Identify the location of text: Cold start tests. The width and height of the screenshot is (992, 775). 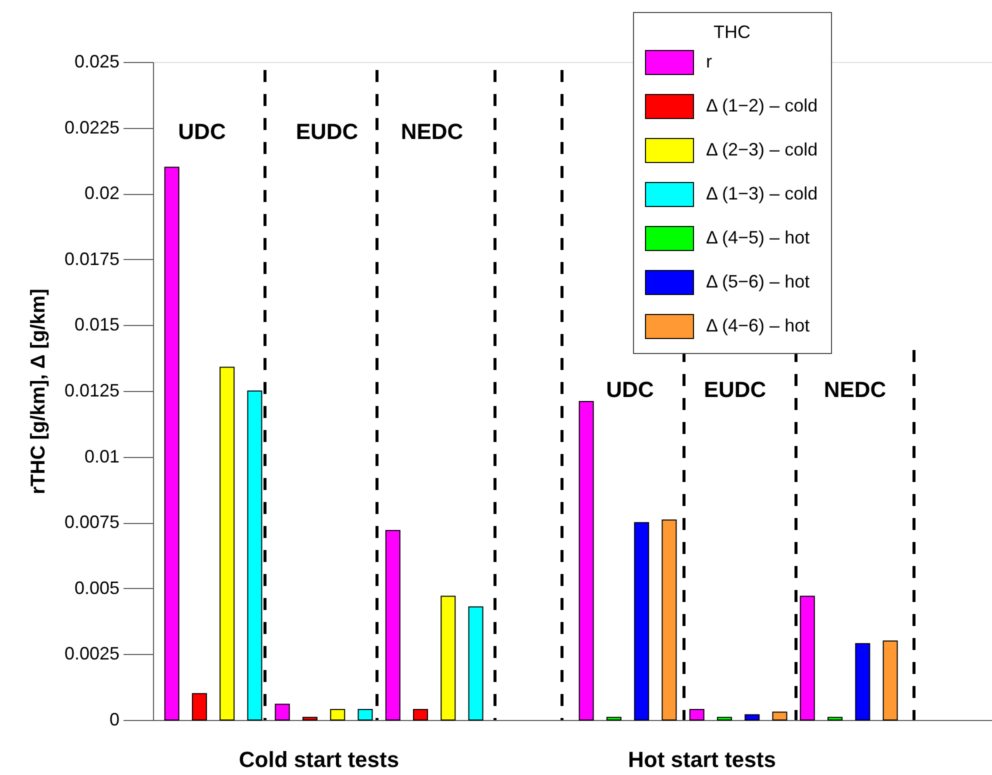
(319, 759).